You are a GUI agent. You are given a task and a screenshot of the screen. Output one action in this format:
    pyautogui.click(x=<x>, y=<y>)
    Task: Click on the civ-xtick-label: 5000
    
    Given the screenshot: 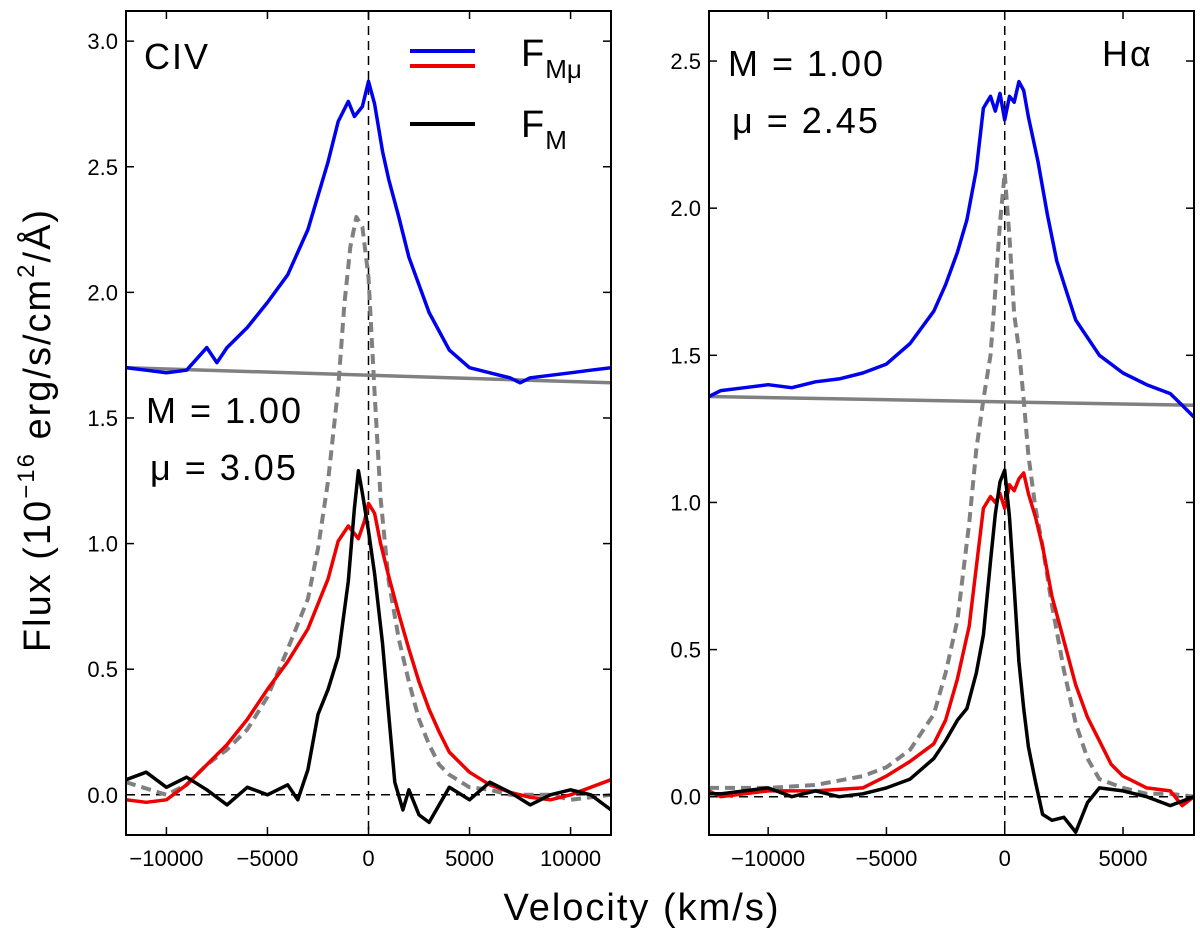 What is the action you would take?
    pyautogui.click(x=469, y=858)
    